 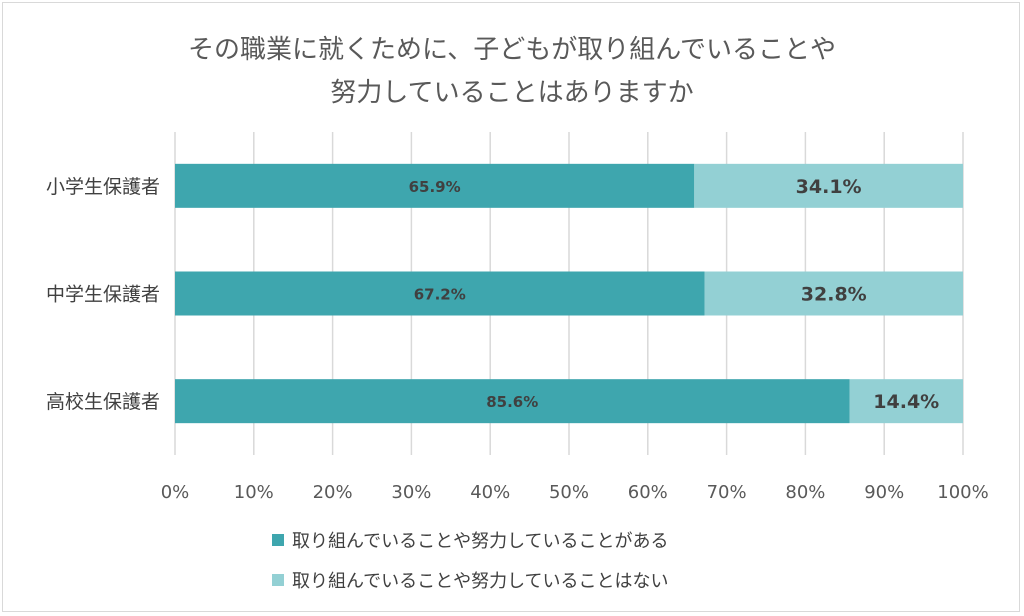 I want to click on x-tick-label: 20%, so click(x=333, y=492).